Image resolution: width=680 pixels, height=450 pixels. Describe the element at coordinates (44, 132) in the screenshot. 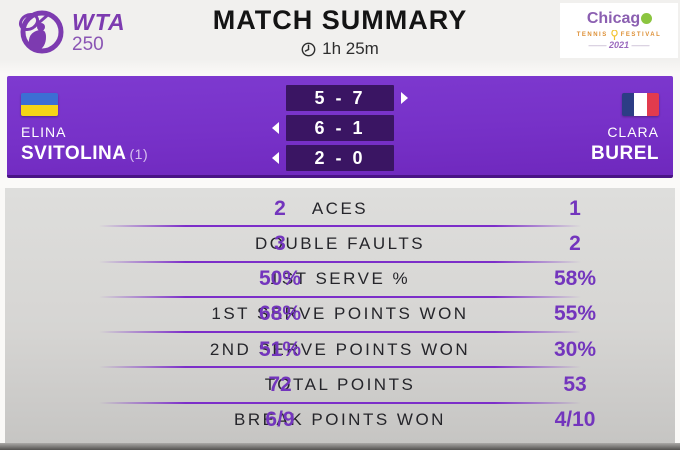

I see `player-left-first-name: ELINA` at that location.